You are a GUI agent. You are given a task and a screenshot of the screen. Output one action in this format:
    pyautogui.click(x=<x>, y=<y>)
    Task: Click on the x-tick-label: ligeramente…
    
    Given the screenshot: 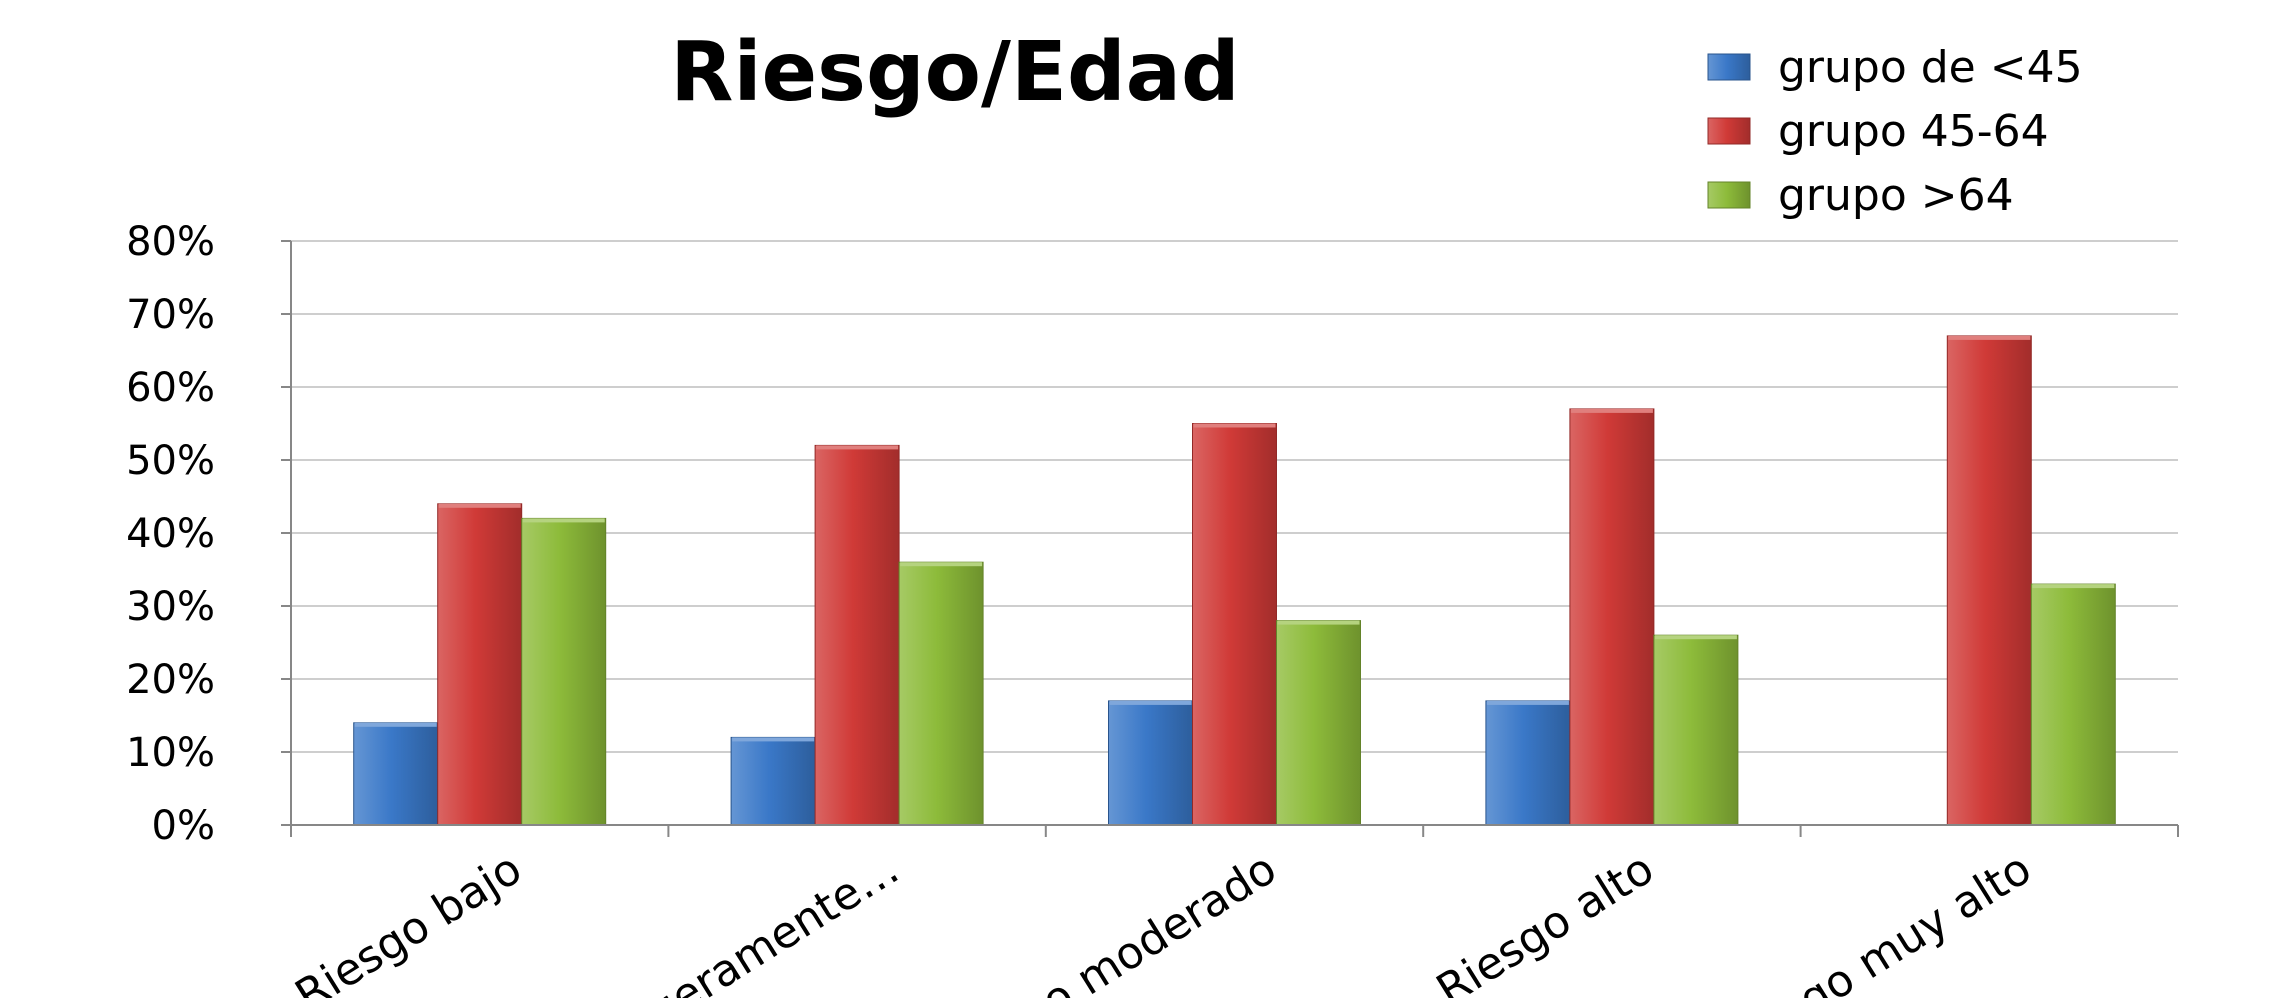 What is the action you would take?
    pyautogui.click(x=762, y=920)
    